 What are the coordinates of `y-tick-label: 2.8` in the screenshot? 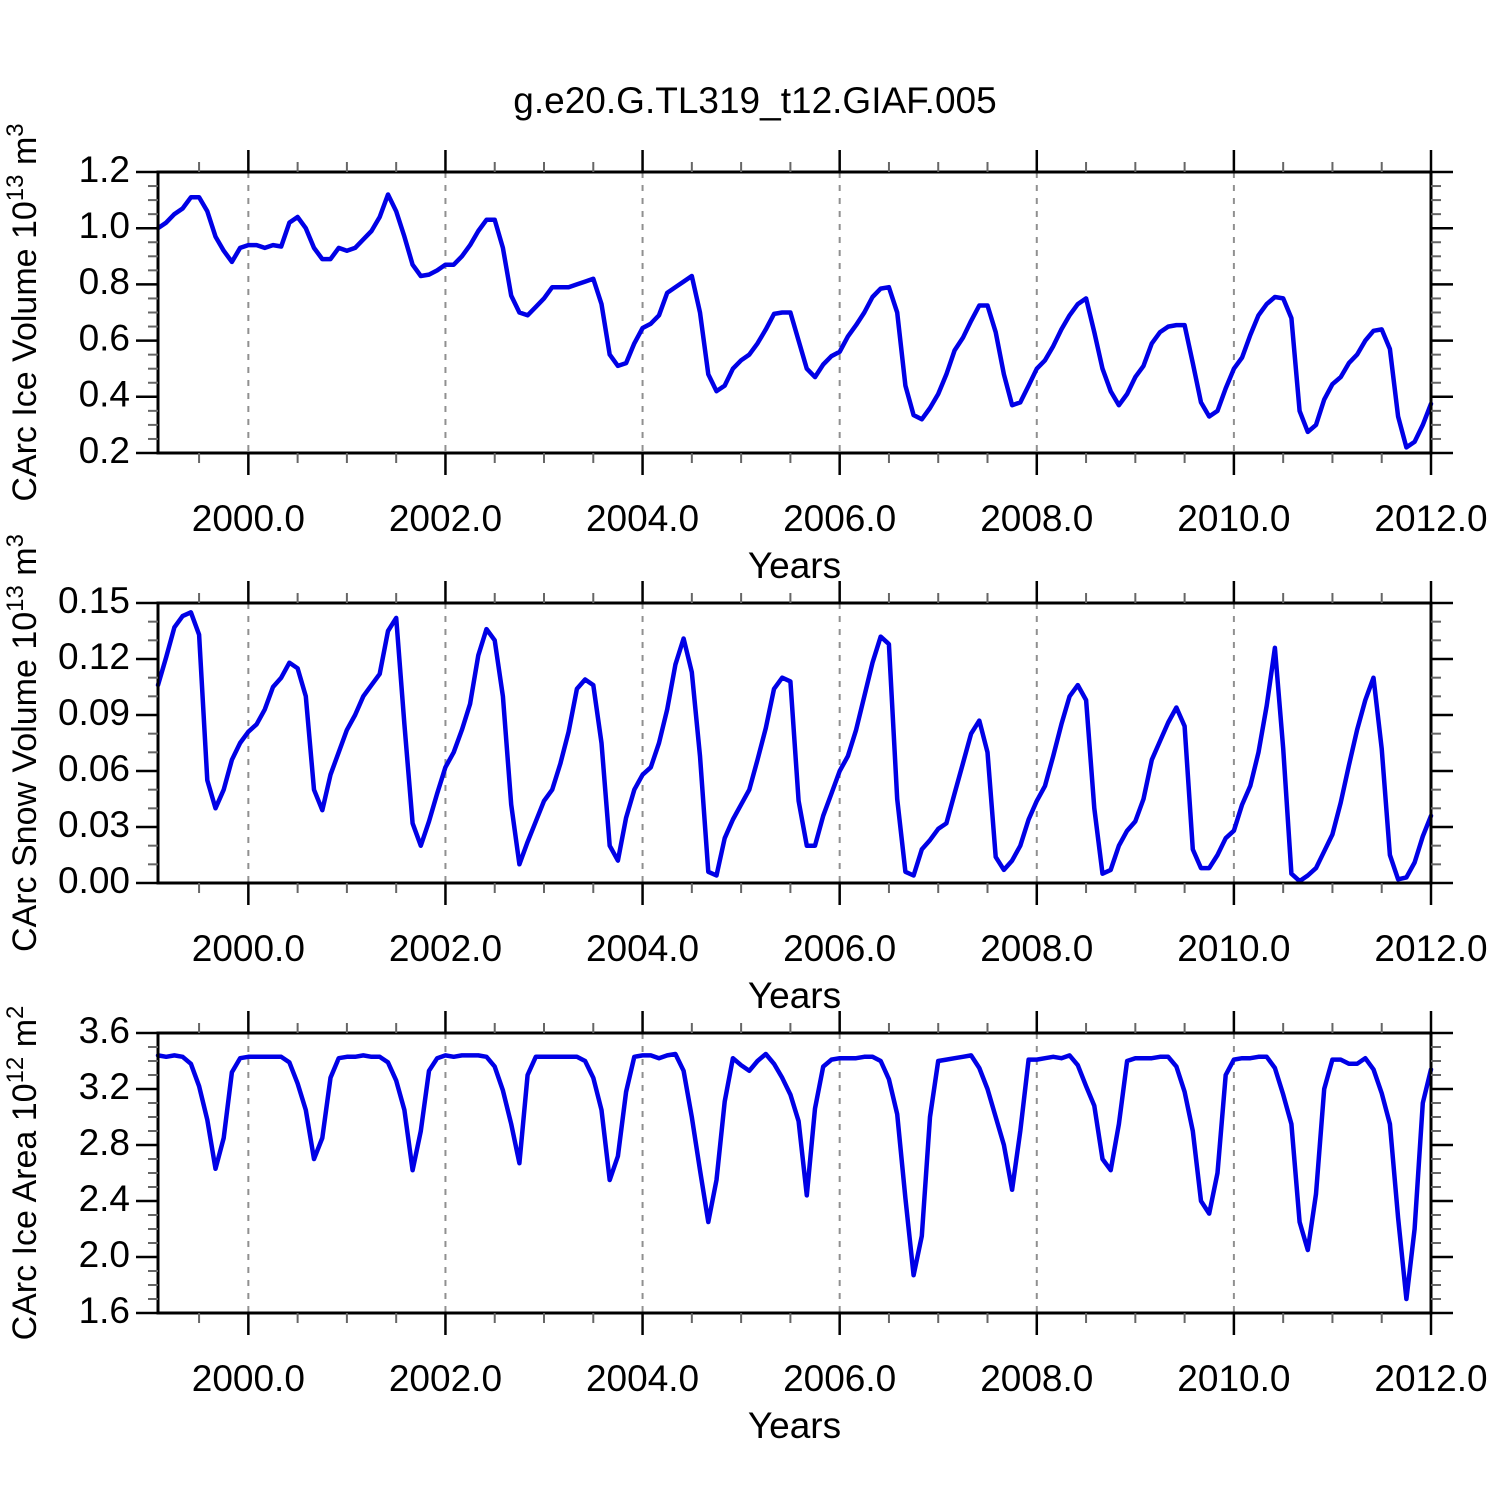 It's located at (104, 1142).